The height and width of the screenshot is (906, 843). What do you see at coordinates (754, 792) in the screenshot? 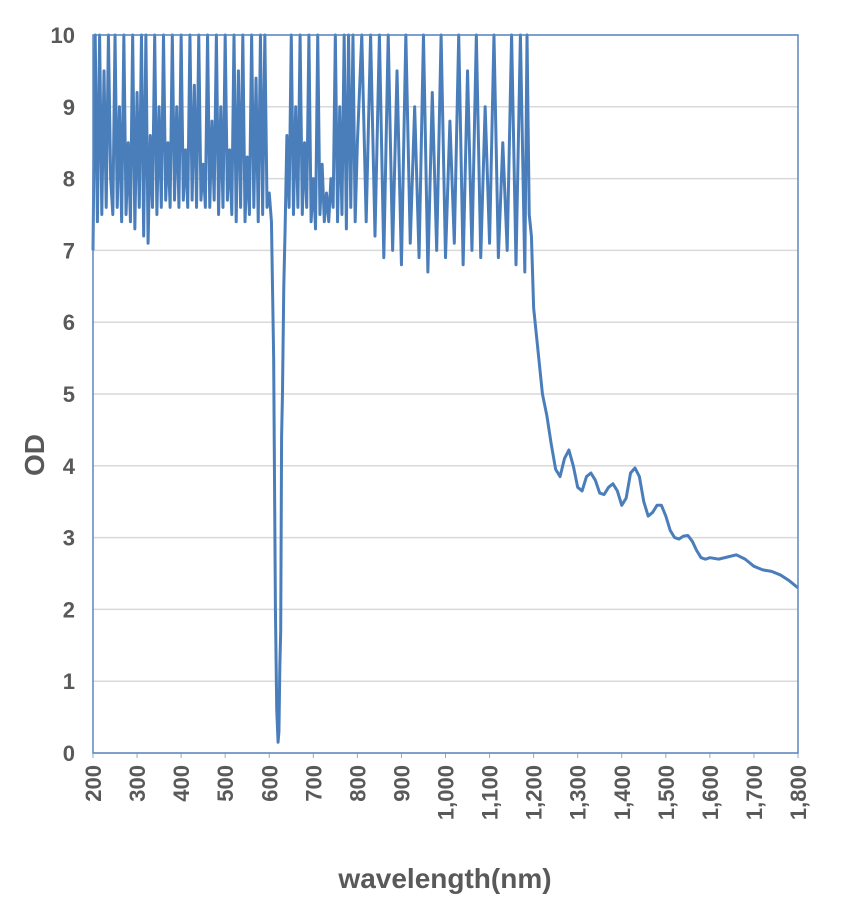
I see `x-tick-label: 1,700` at bounding box center [754, 792].